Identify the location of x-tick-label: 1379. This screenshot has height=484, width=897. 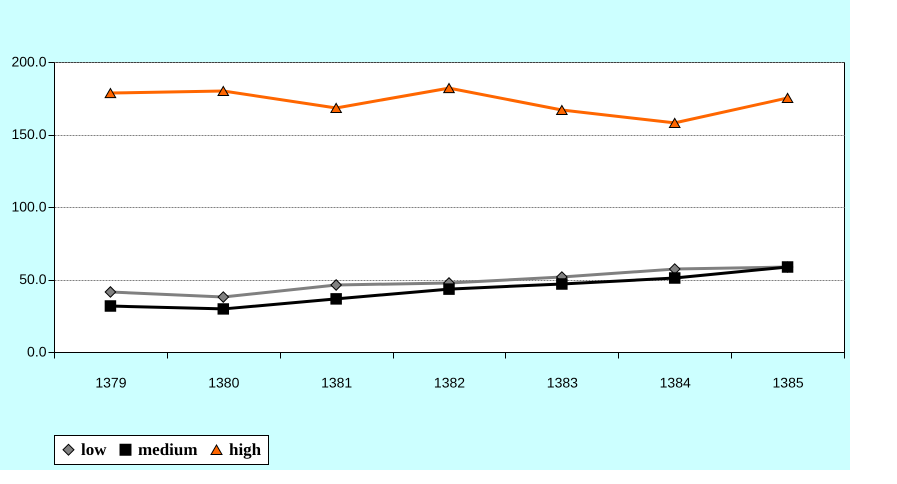
(111, 382).